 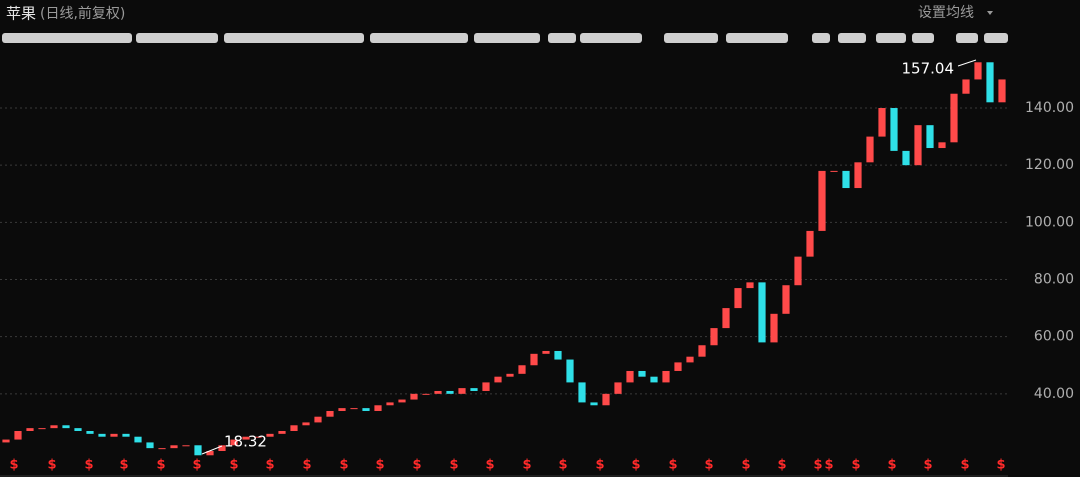 What do you see at coordinates (1049, 108) in the screenshot?
I see `y-tick-label: 140.00` at bounding box center [1049, 108].